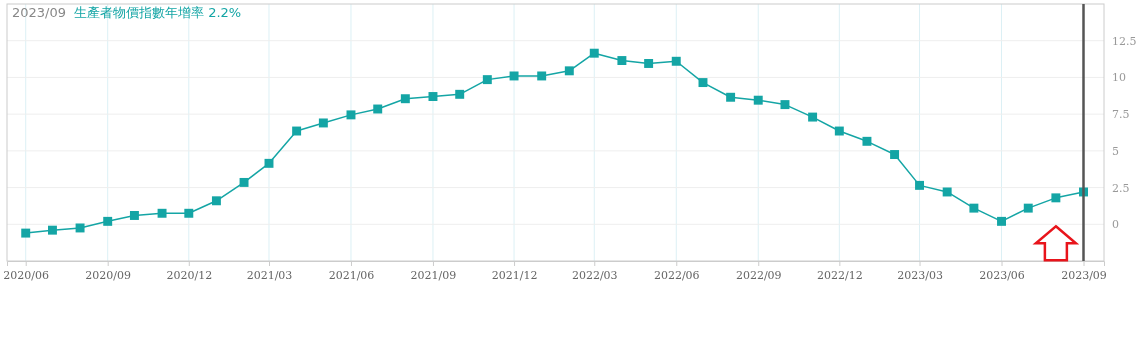 The height and width of the screenshot is (339, 1138). Describe the element at coordinates (1084, 275) in the screenshot. I see `x-tick-label: 2023/09` at that location.